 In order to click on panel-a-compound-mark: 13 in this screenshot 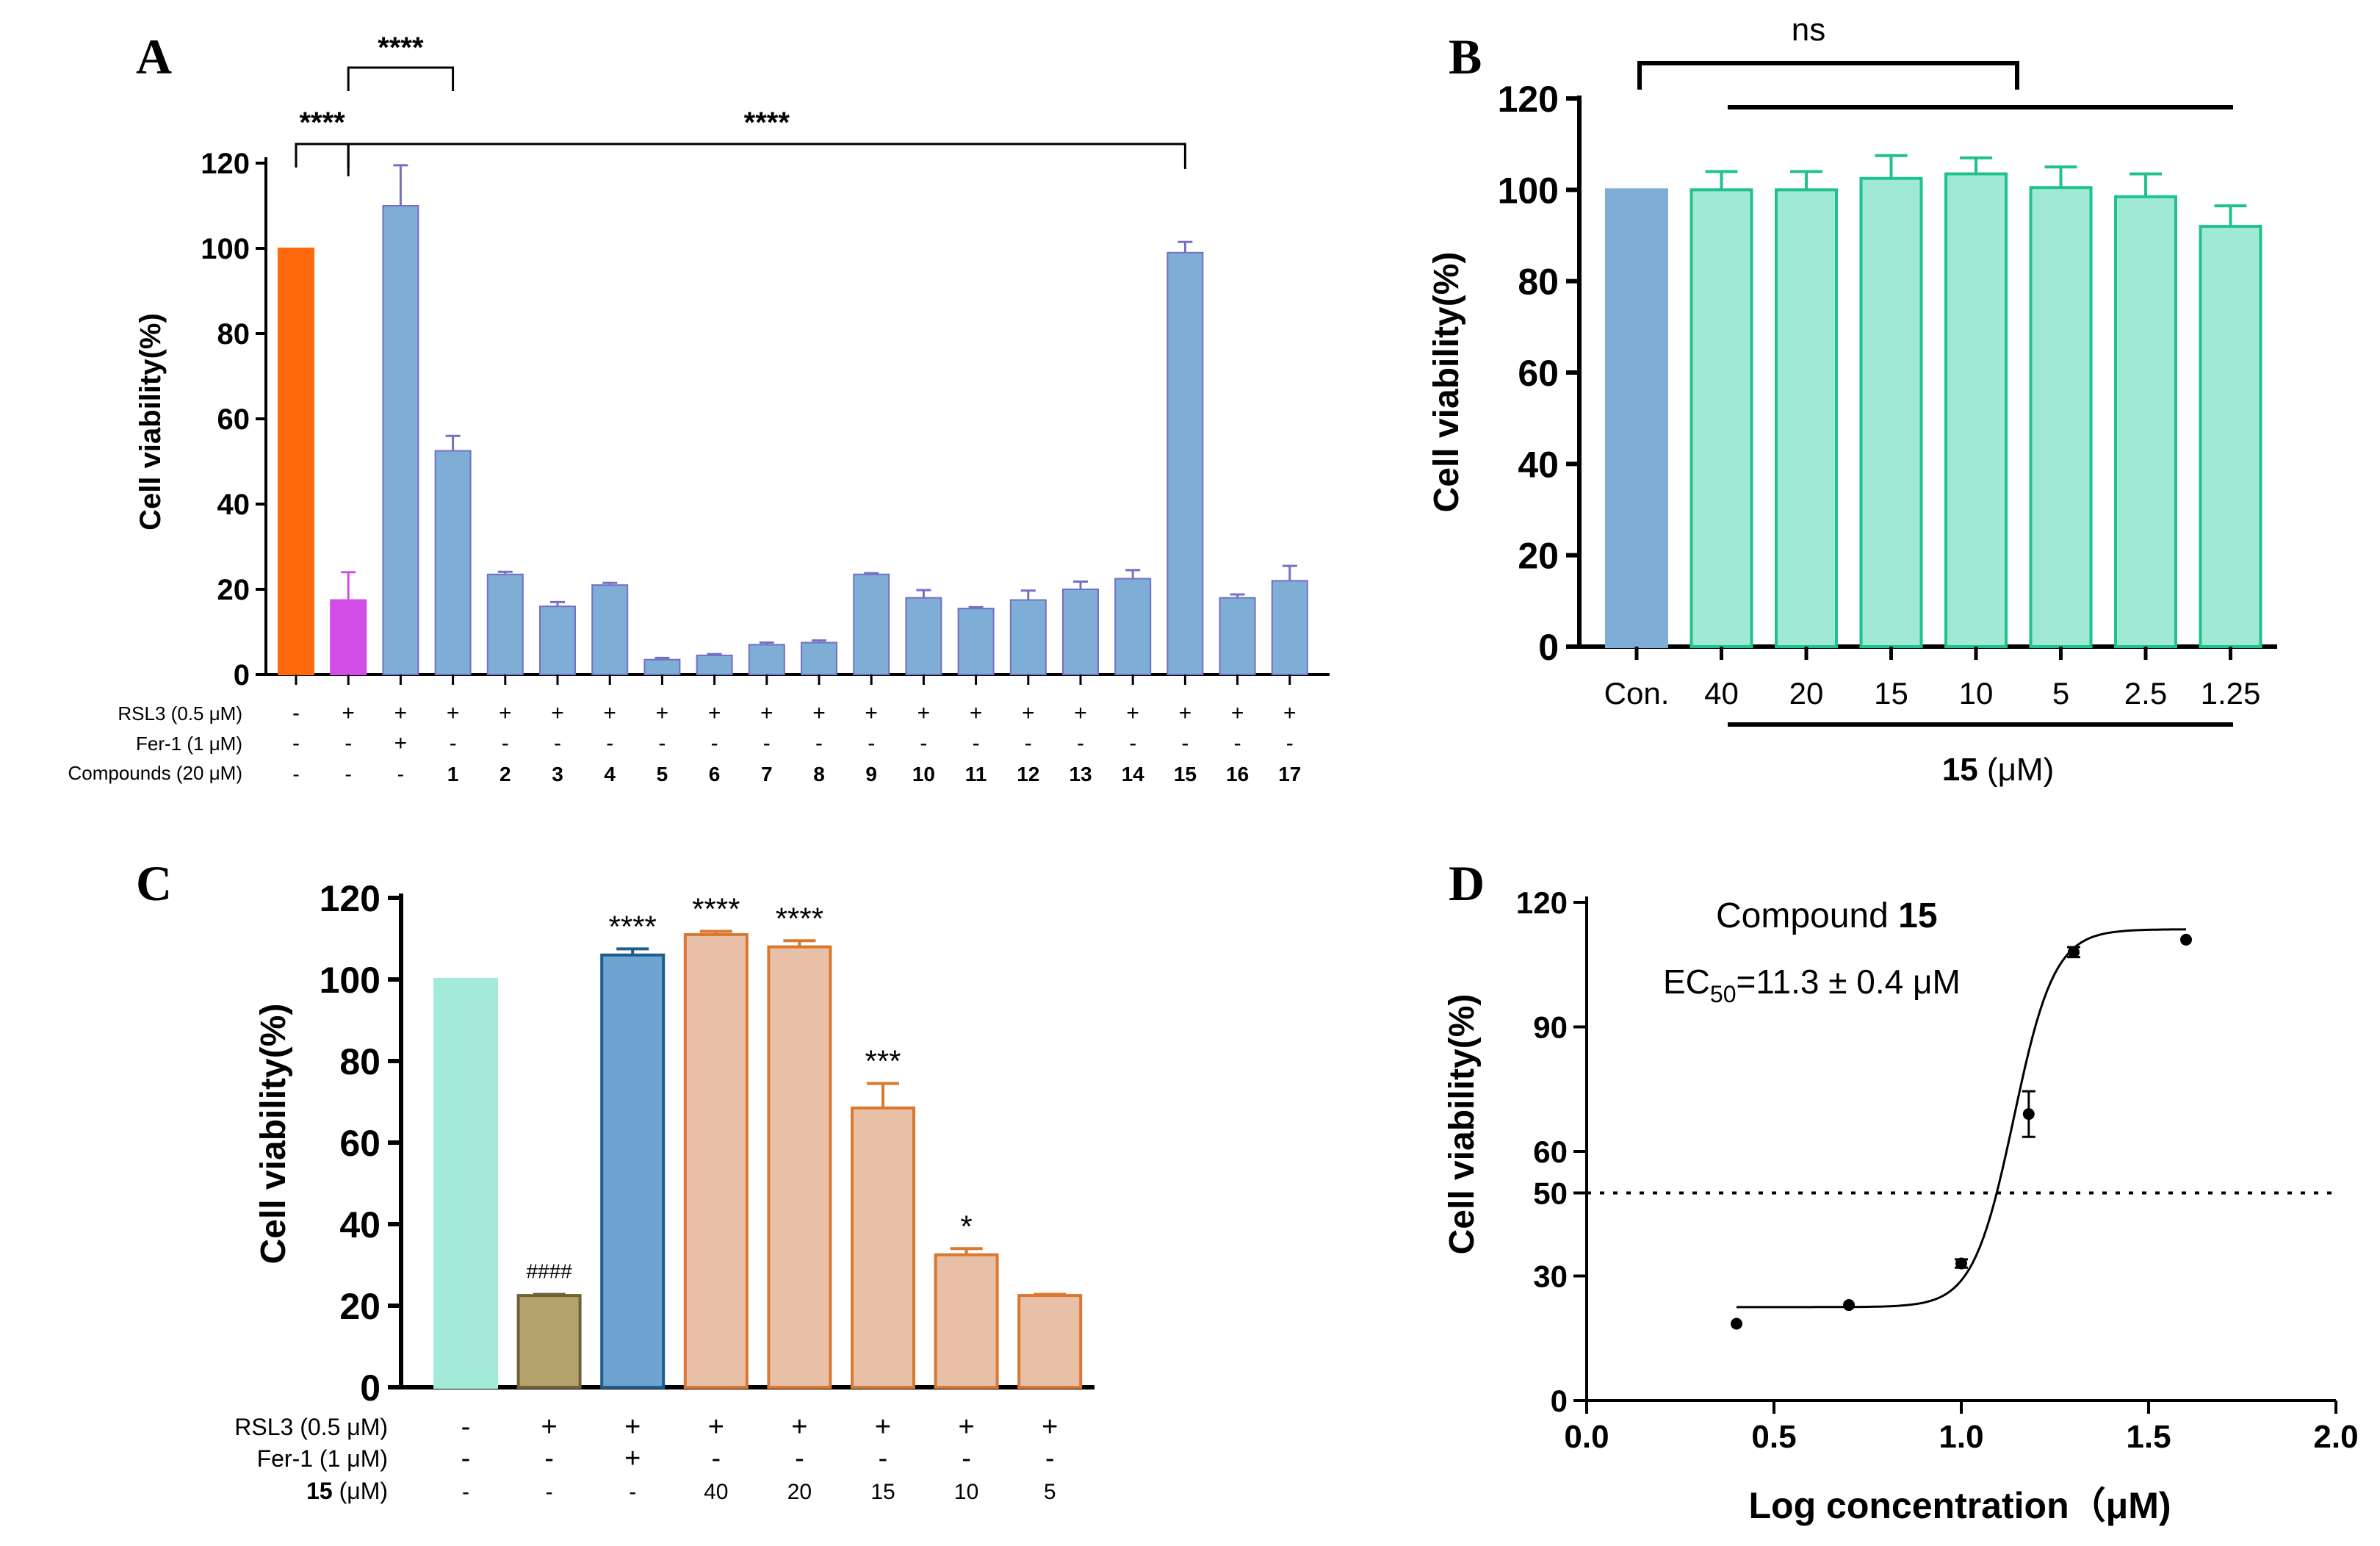, I will do `click(1080, 774)`.